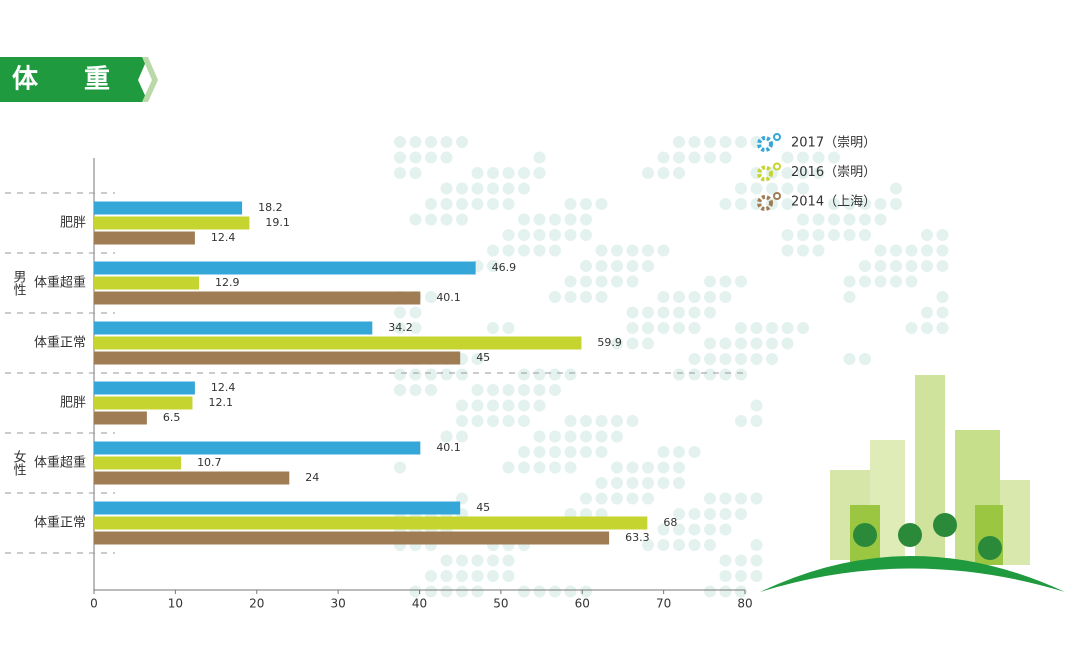 The width and height of the screenshot is (1080, 659). Describe the element at coordinates (945, 525) in the screenshot. I see `city-tree` at that location.